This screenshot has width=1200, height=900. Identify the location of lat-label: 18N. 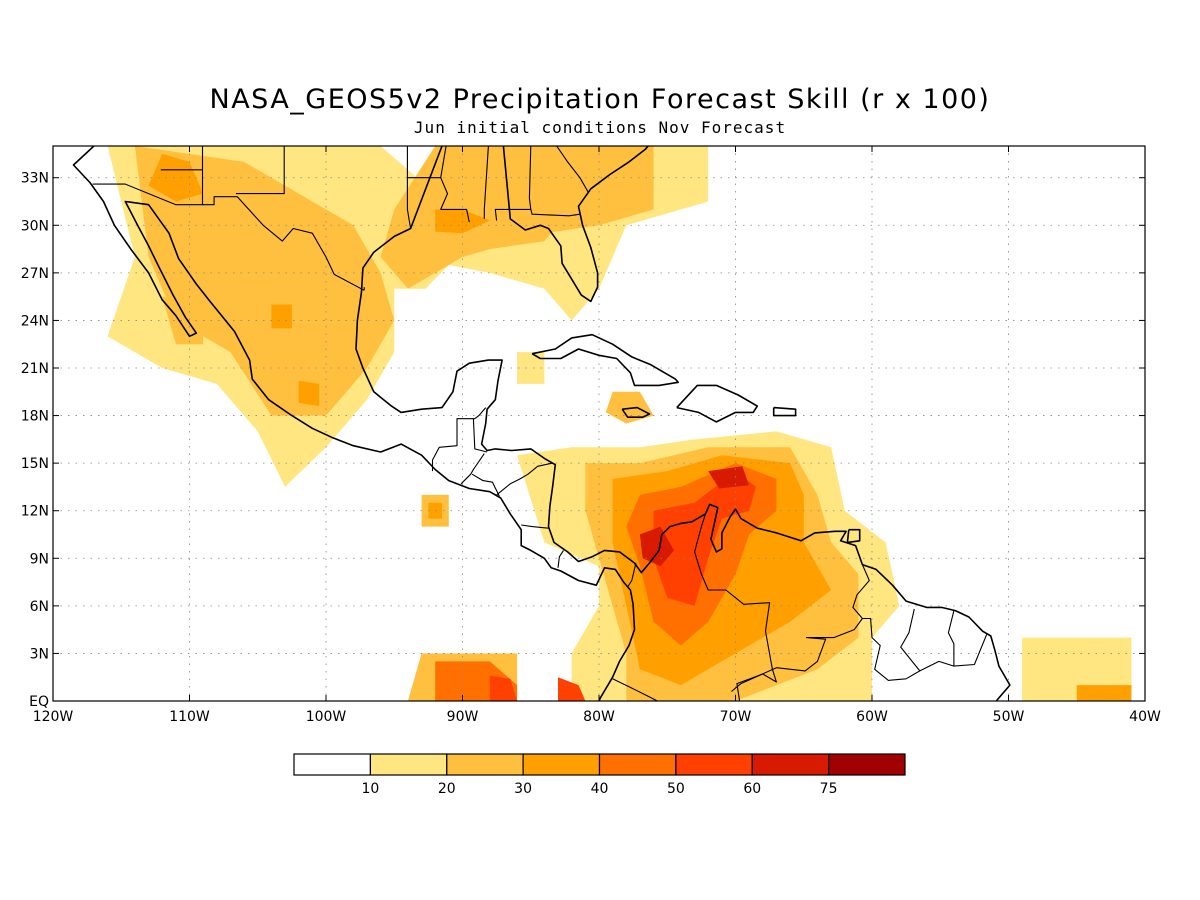
(35, 417).